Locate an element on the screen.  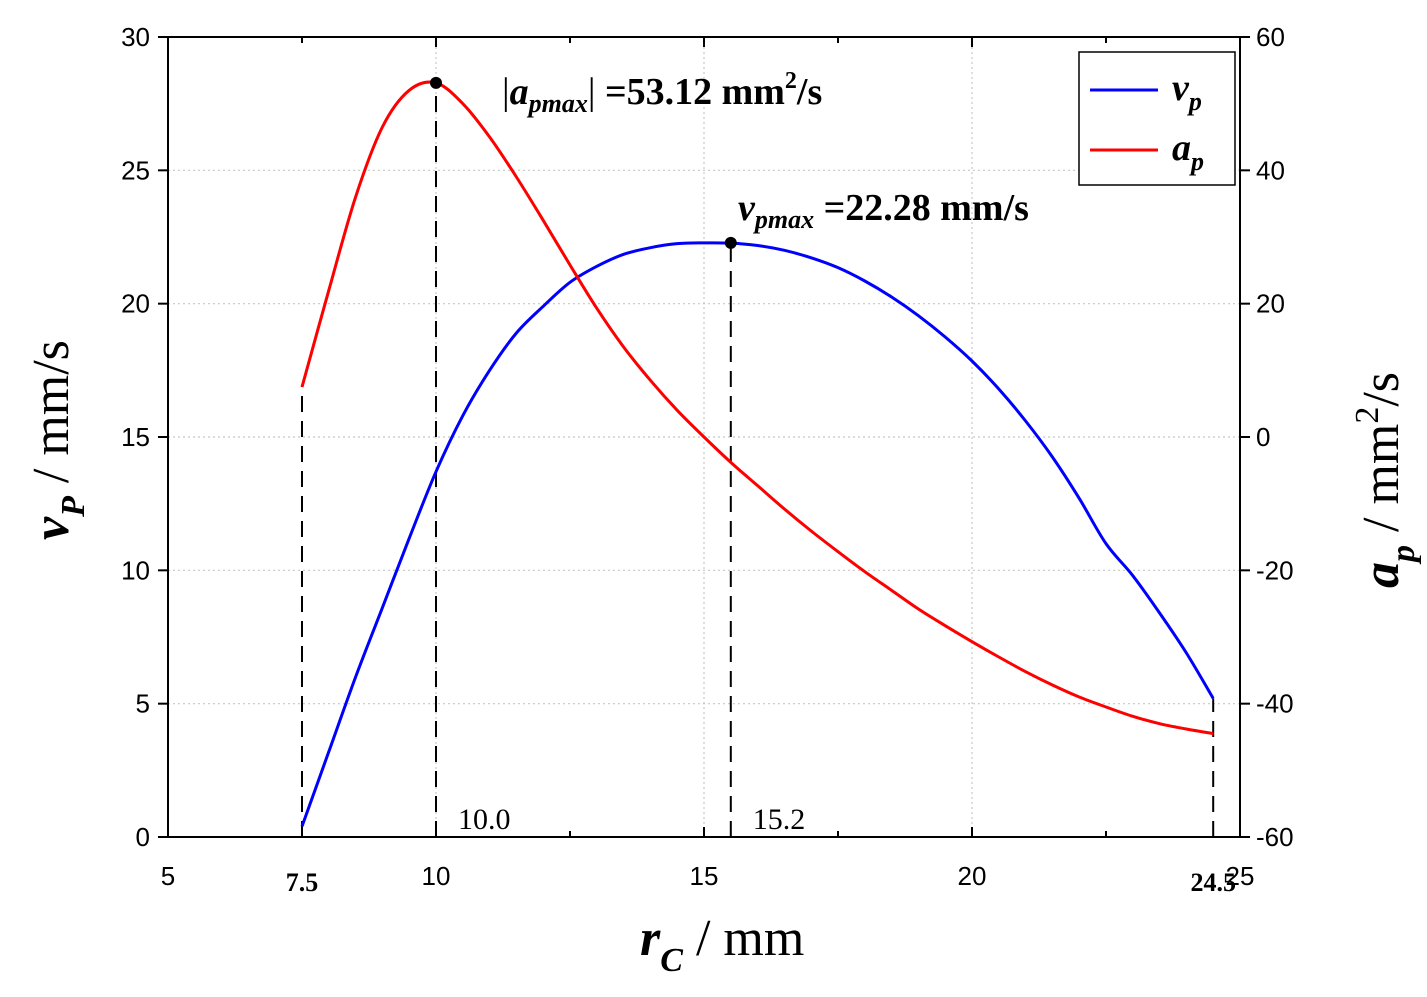
x-tick-label-2: 15 is located at coordinates (704, 876).